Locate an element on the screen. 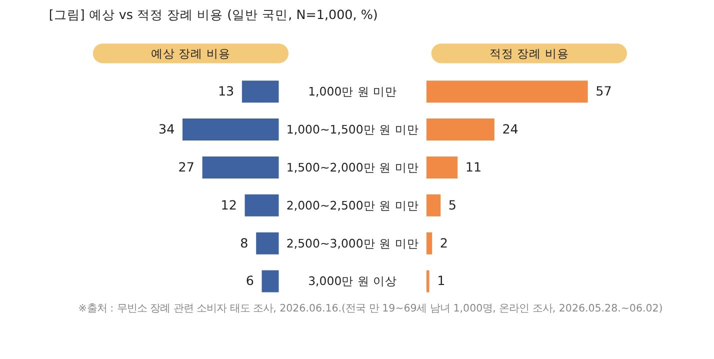 The image size is (714, 359). y-tick-label: 2,000~2,500만 원 미만 is located at coordinates (352, 205).